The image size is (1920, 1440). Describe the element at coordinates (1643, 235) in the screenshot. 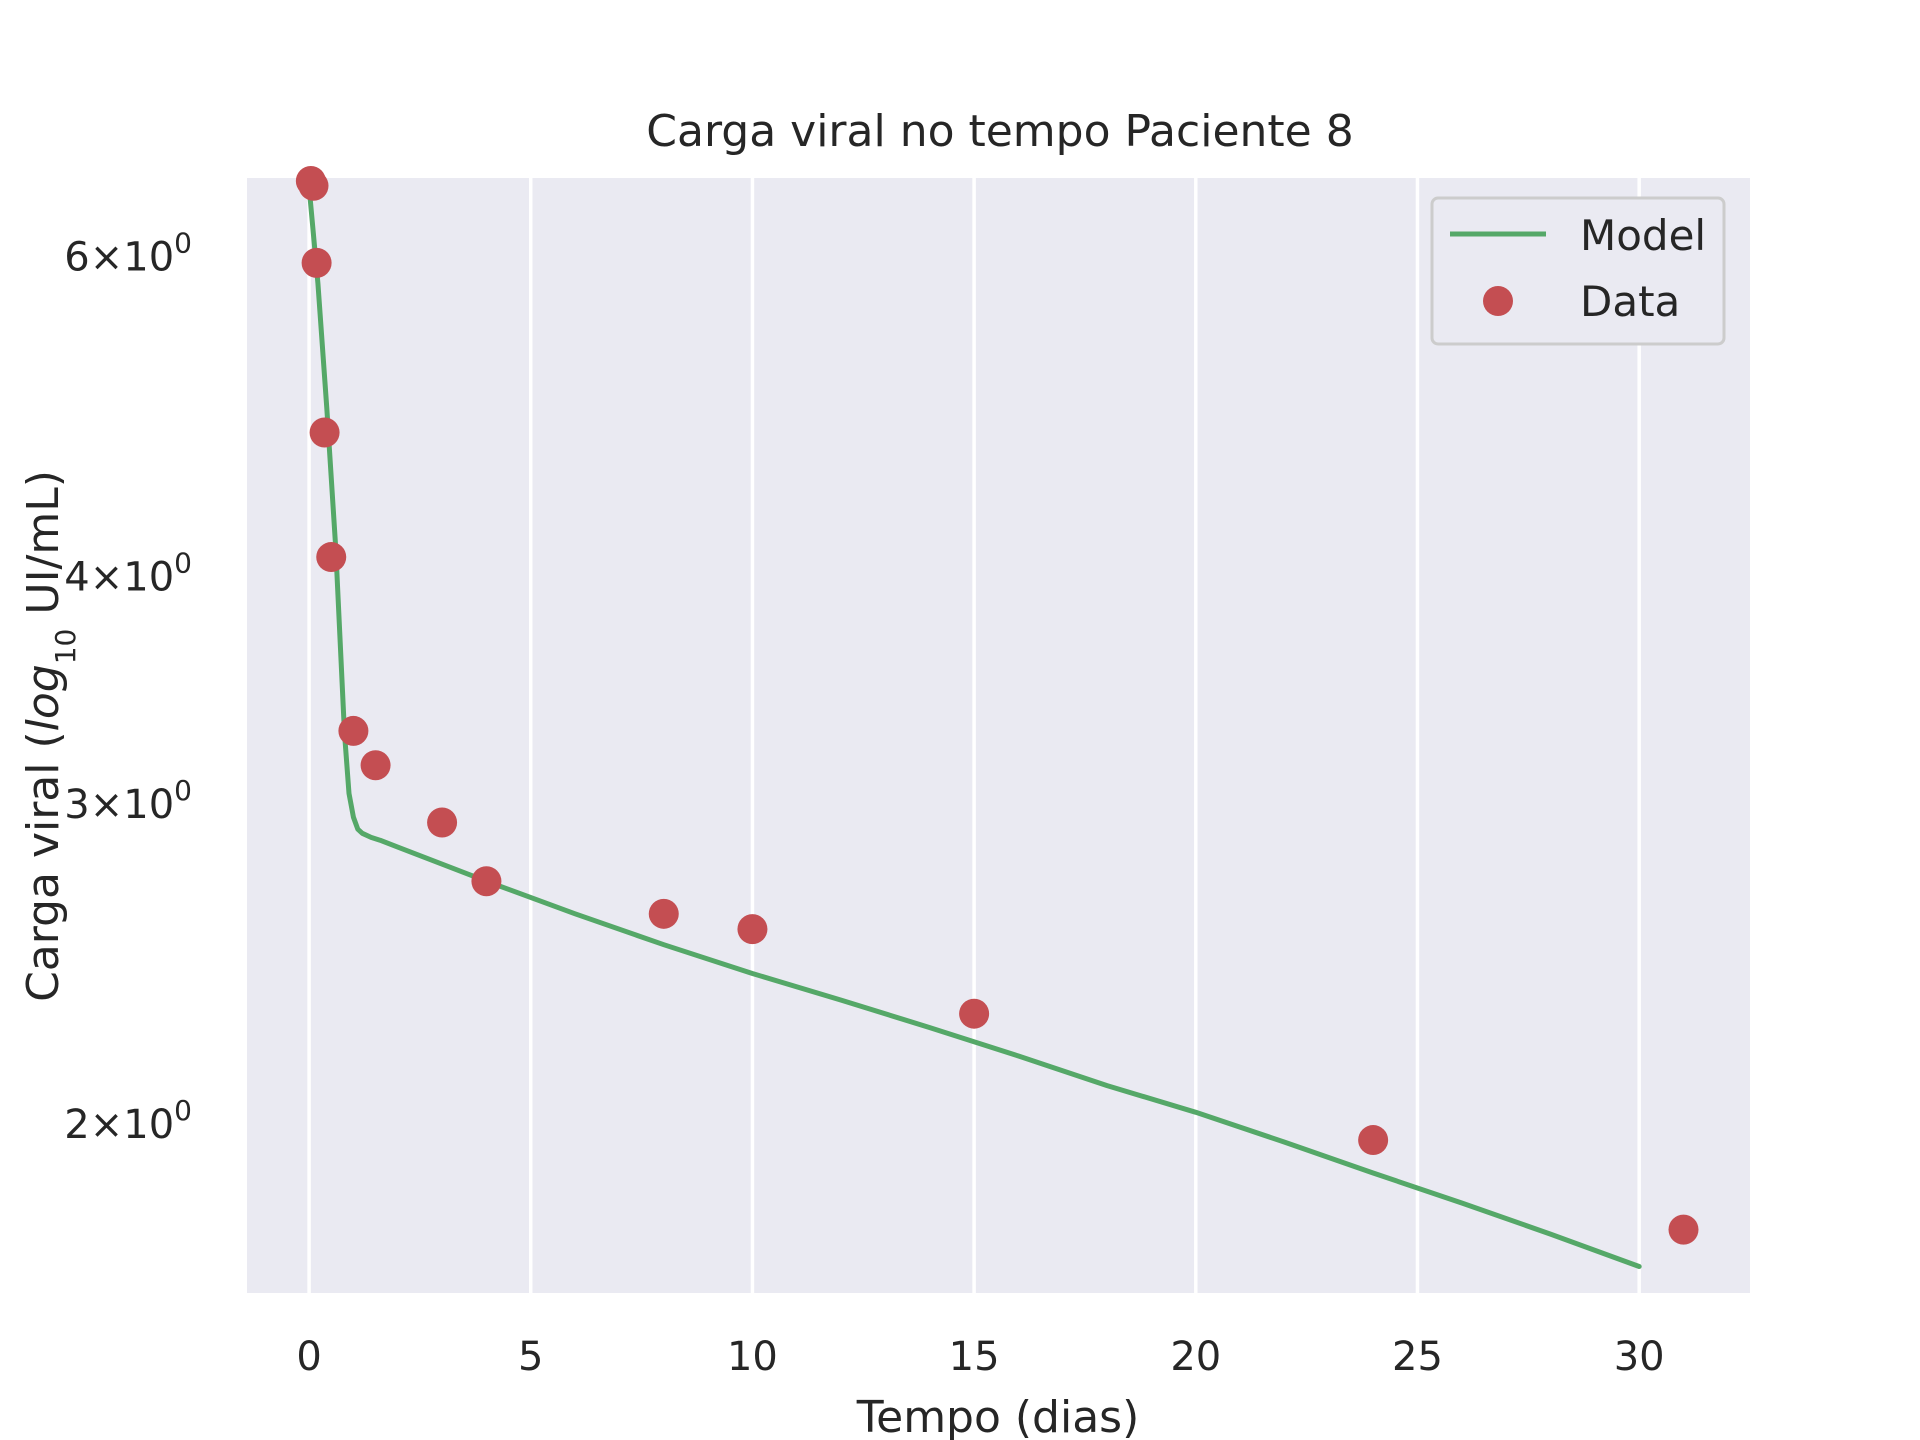

I see `legend-model-label: Model` at that location.